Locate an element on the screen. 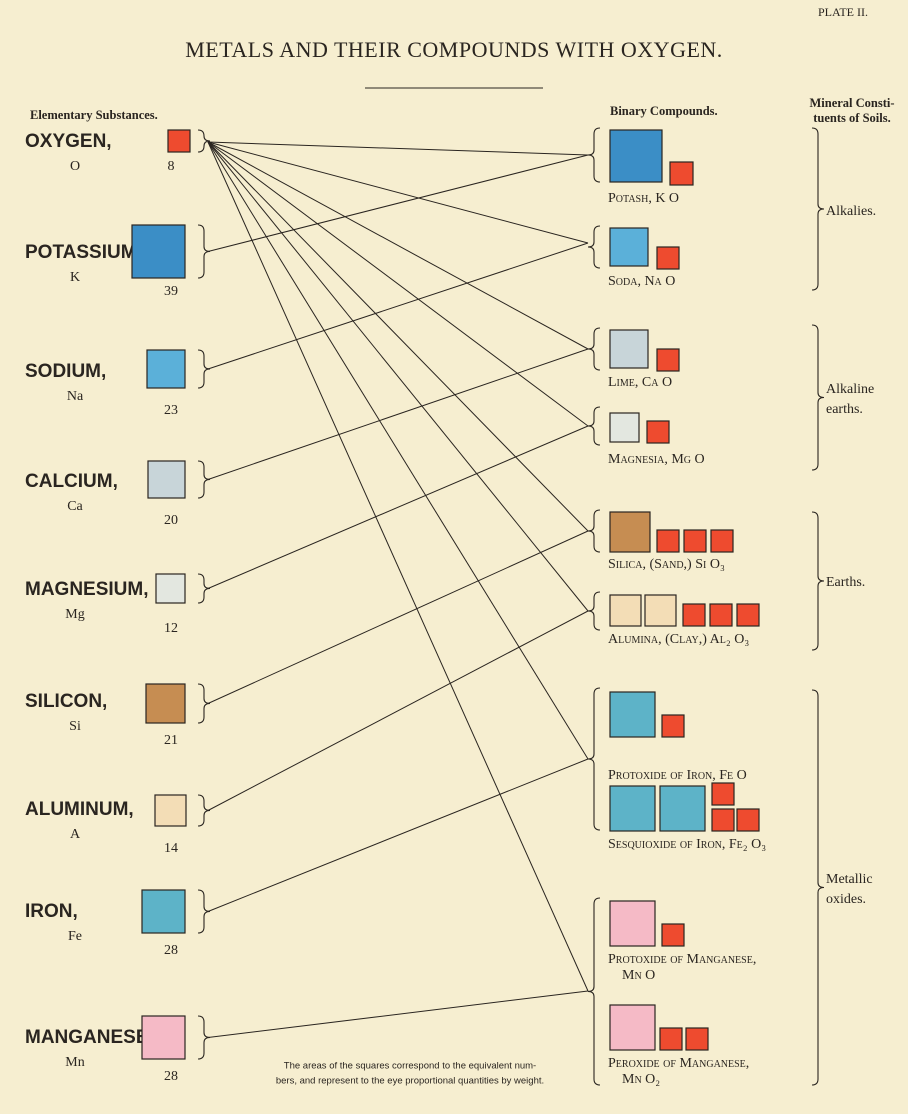  element-name: MAGNESIUM, is located at coordinates (87, 589).